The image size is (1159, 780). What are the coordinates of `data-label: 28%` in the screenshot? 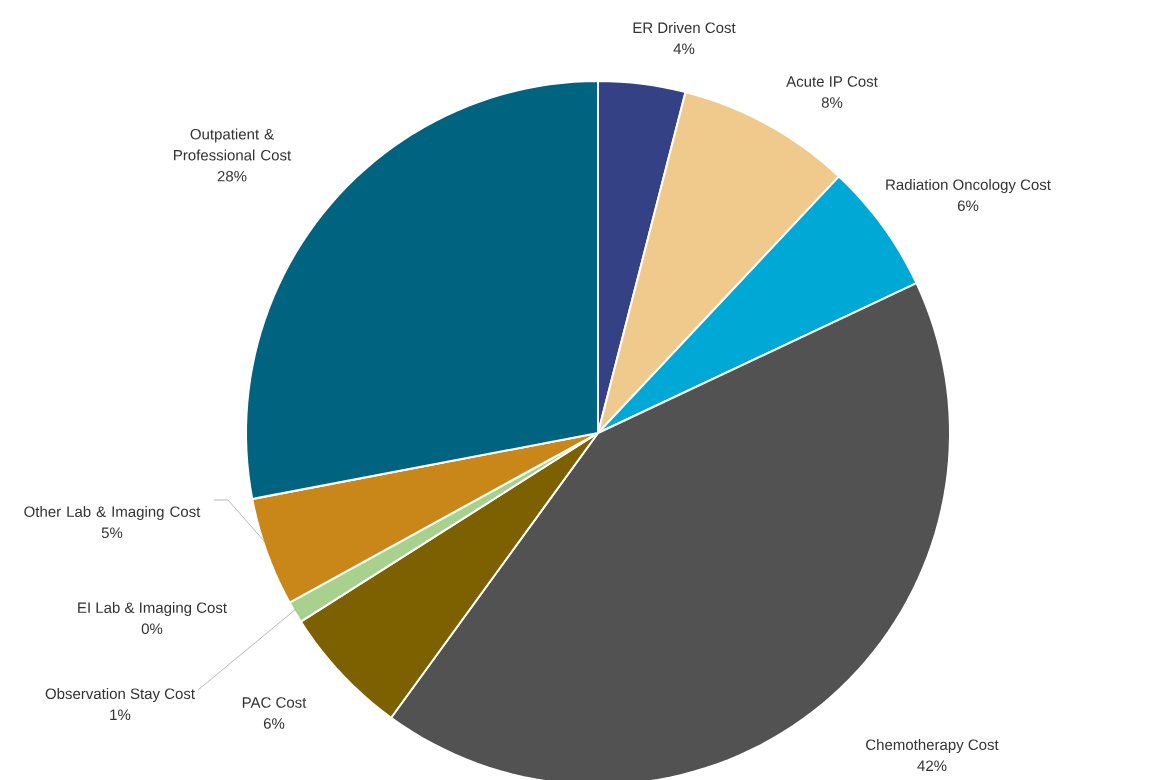 It's located at (232, 176).